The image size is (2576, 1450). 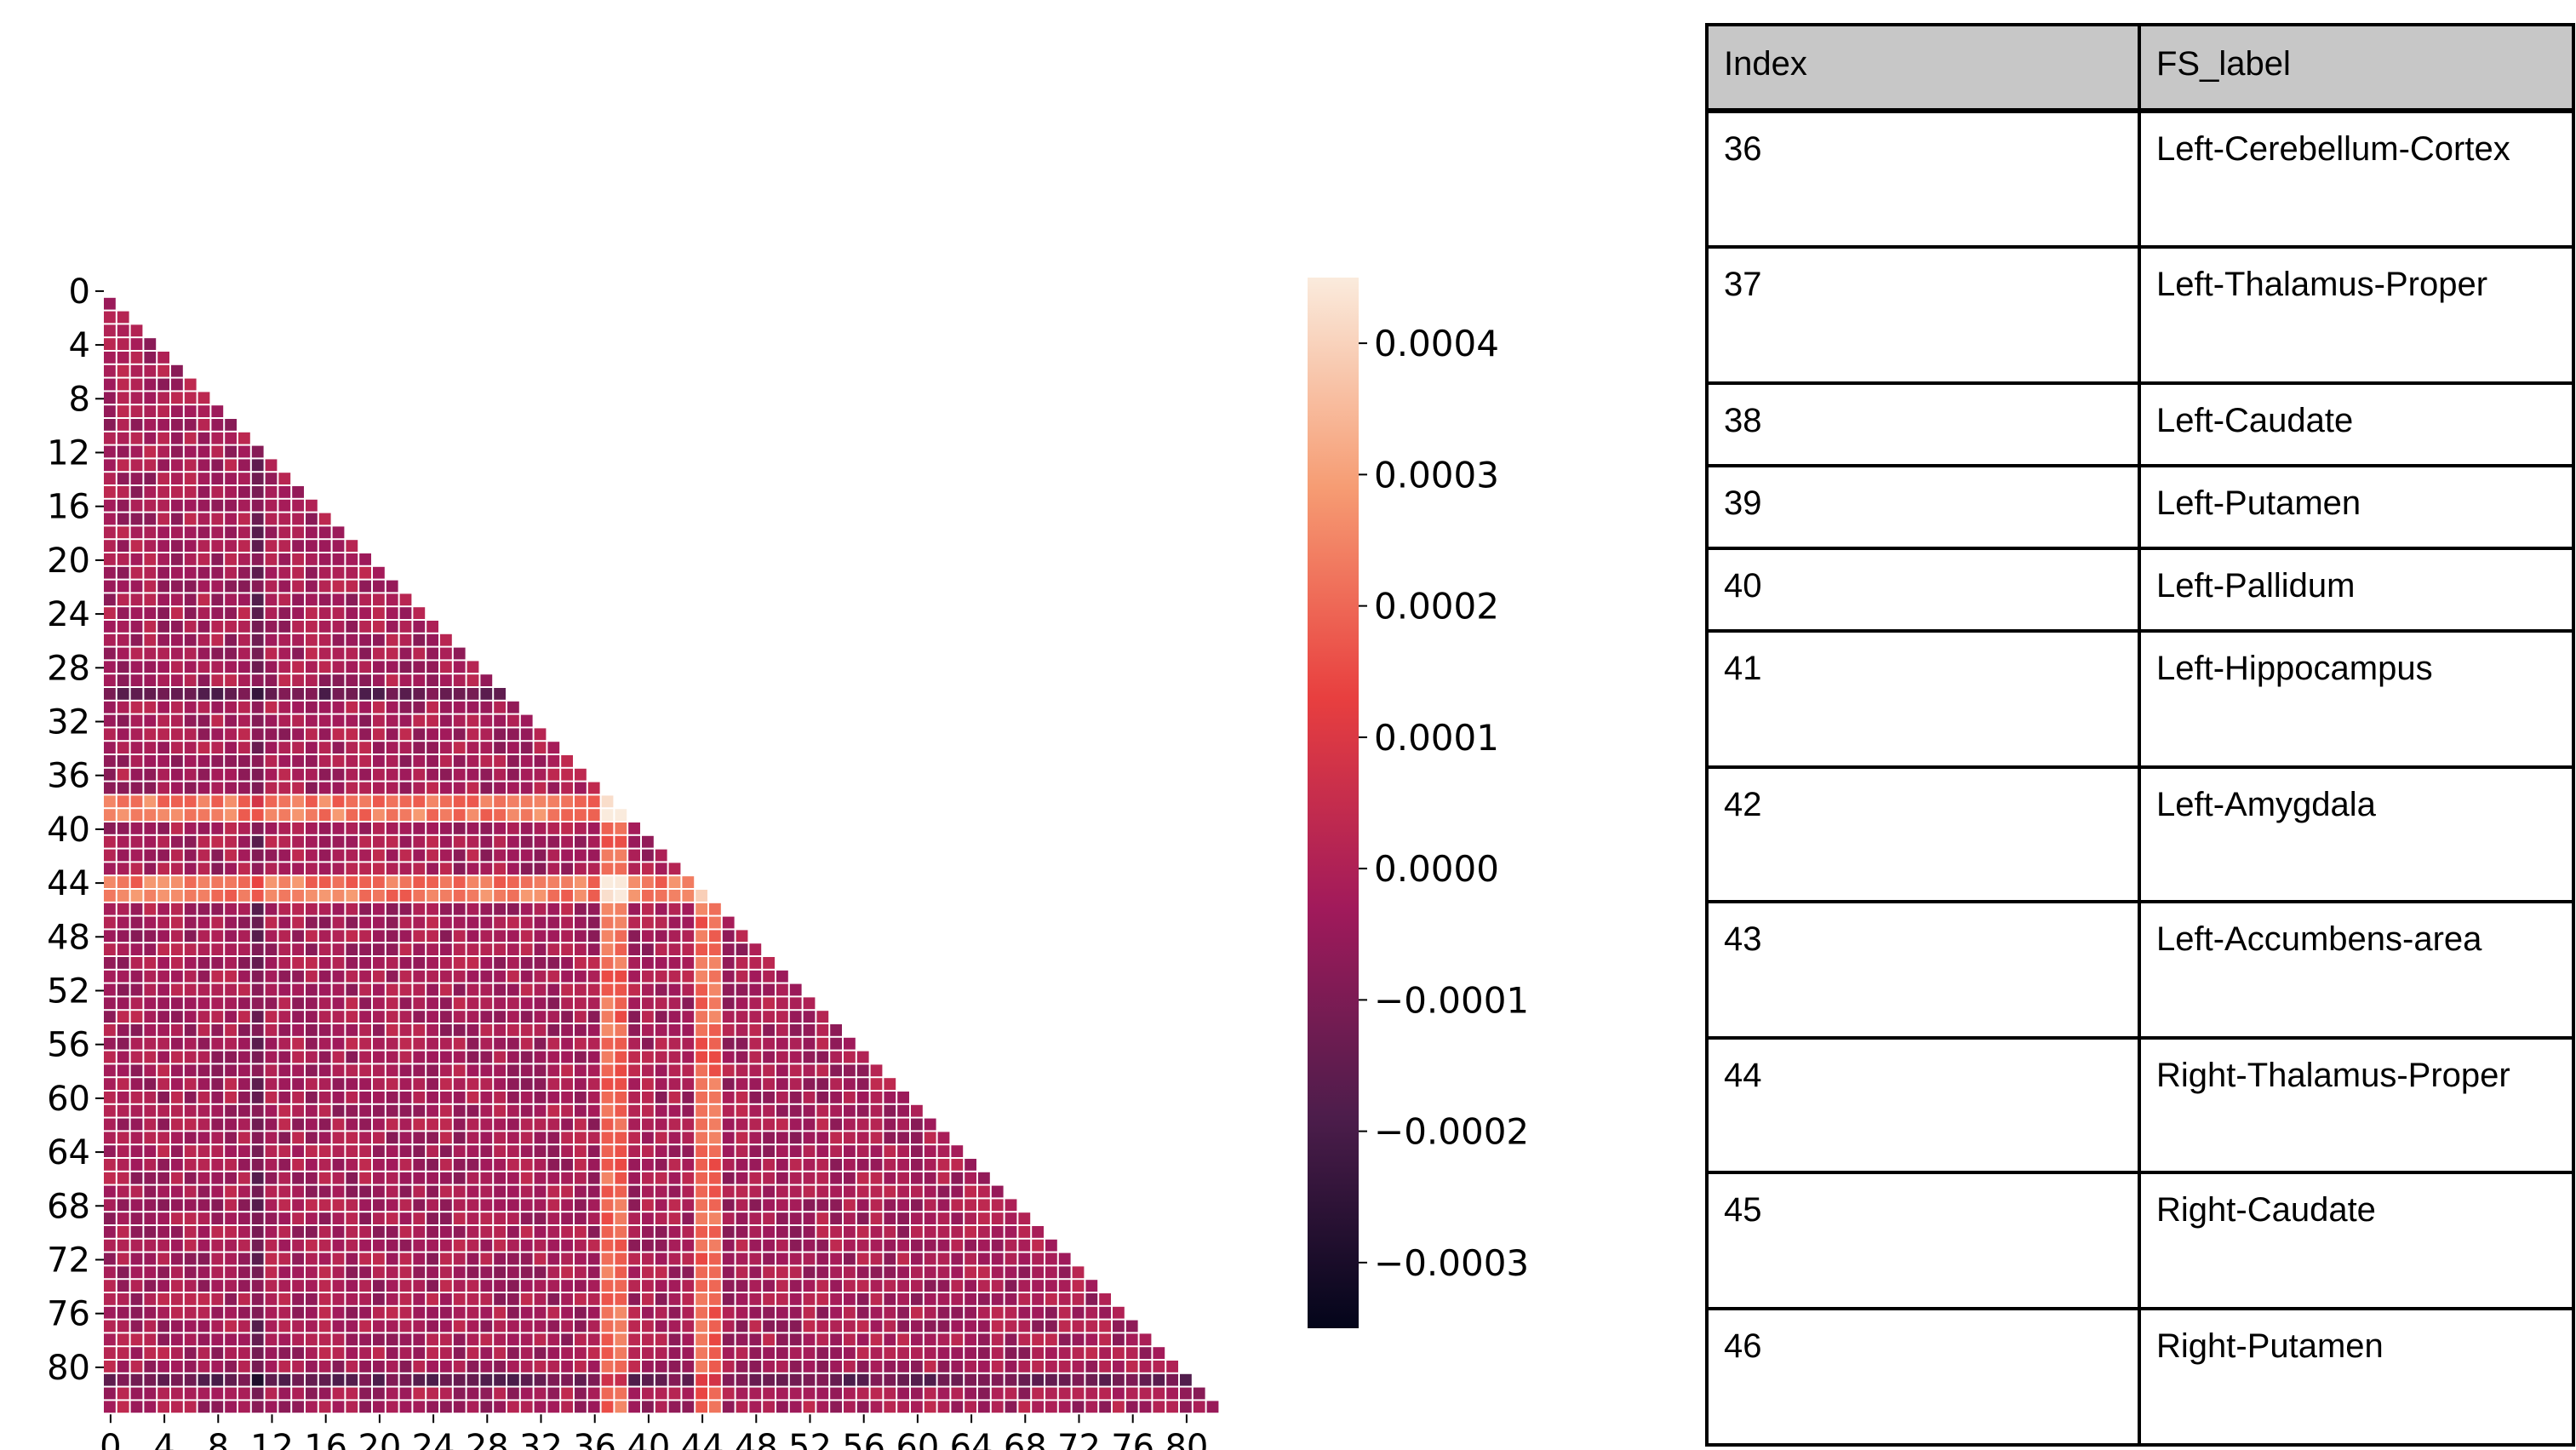 I want to click on y-tick-label: 40, so click(x=69, y=831).